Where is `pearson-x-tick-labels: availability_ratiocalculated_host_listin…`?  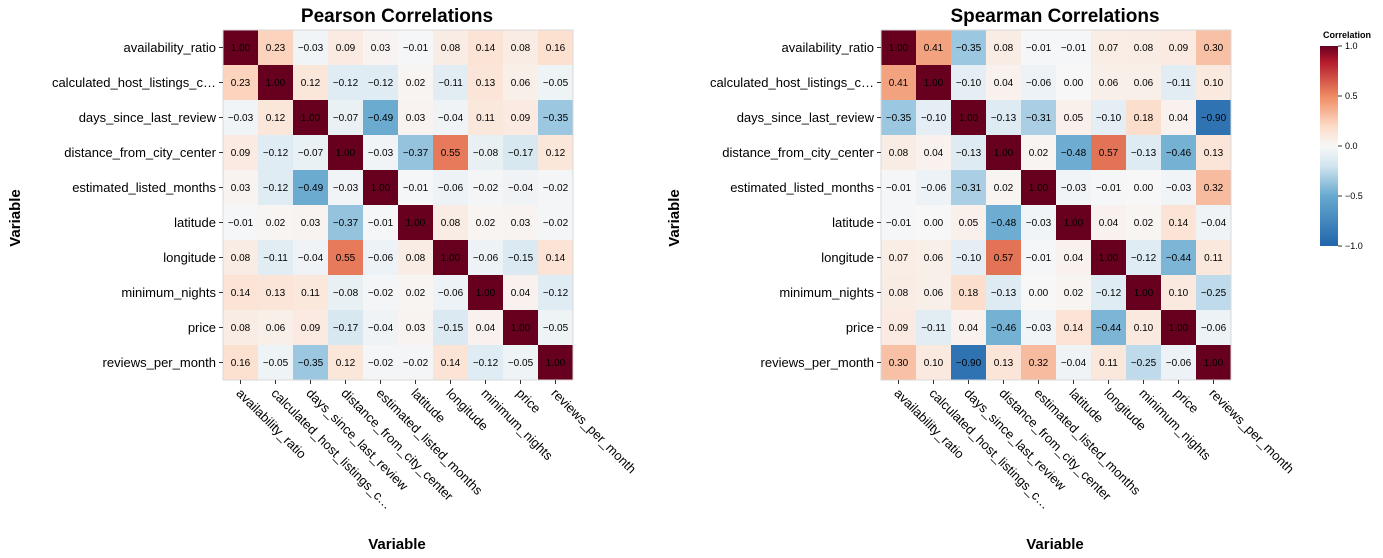
pearson-x-tick-labels: availability_ratiocalculated_host_listin… is located at coordinates (436, 446).